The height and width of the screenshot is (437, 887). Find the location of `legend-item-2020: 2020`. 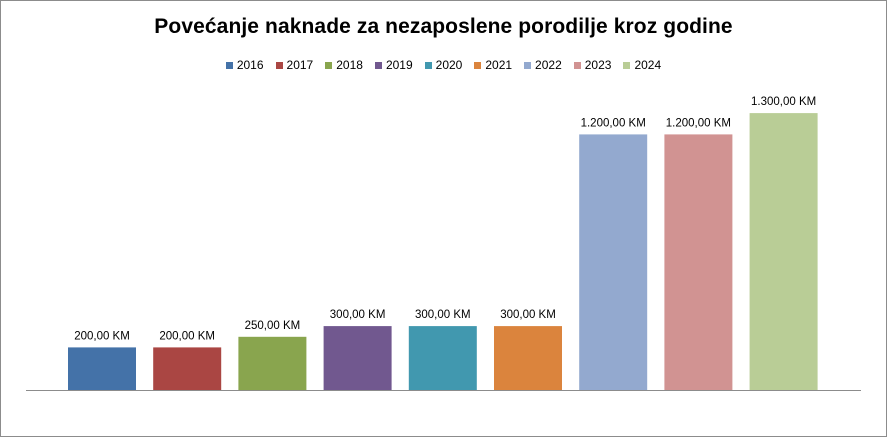

legend-item-2020: 2020 is located at coordinates (443, 65).